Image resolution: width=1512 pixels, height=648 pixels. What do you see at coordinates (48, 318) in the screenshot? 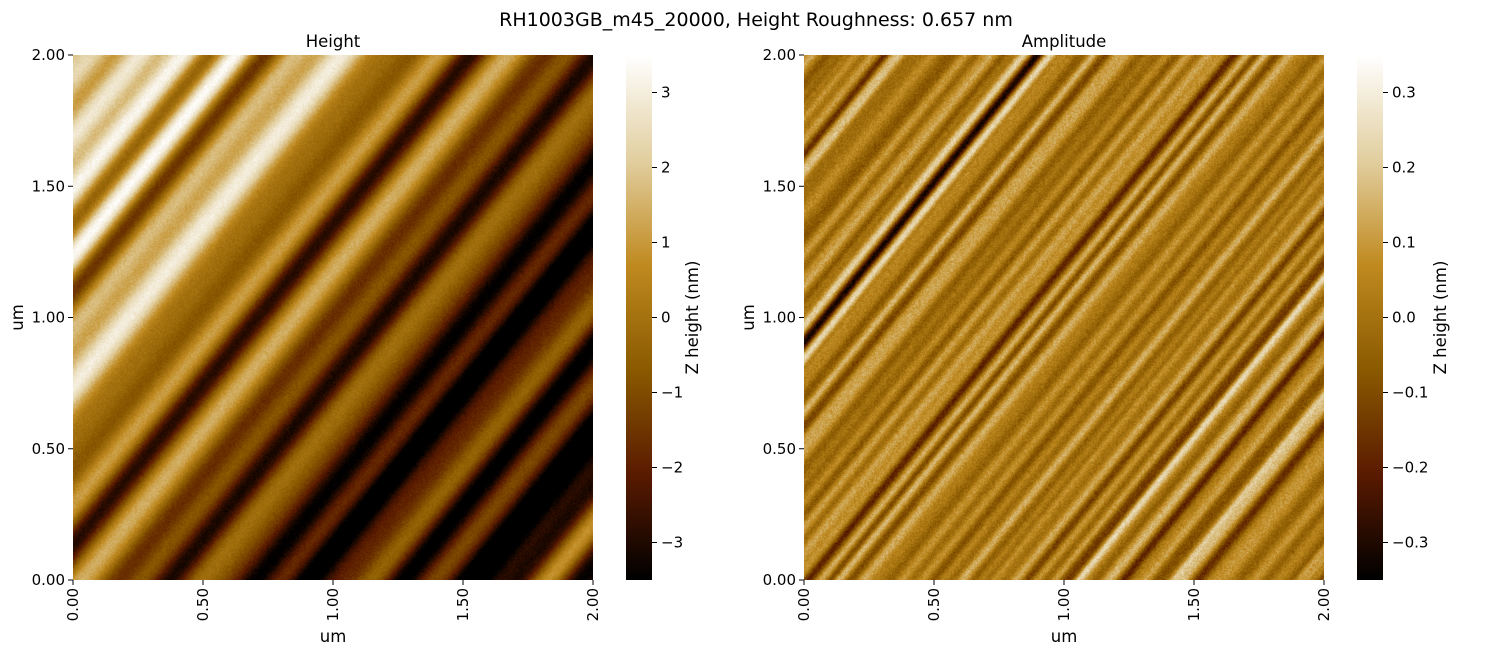
I see `height-y-tick-label: 1.00` at bounding box center [48, 318].